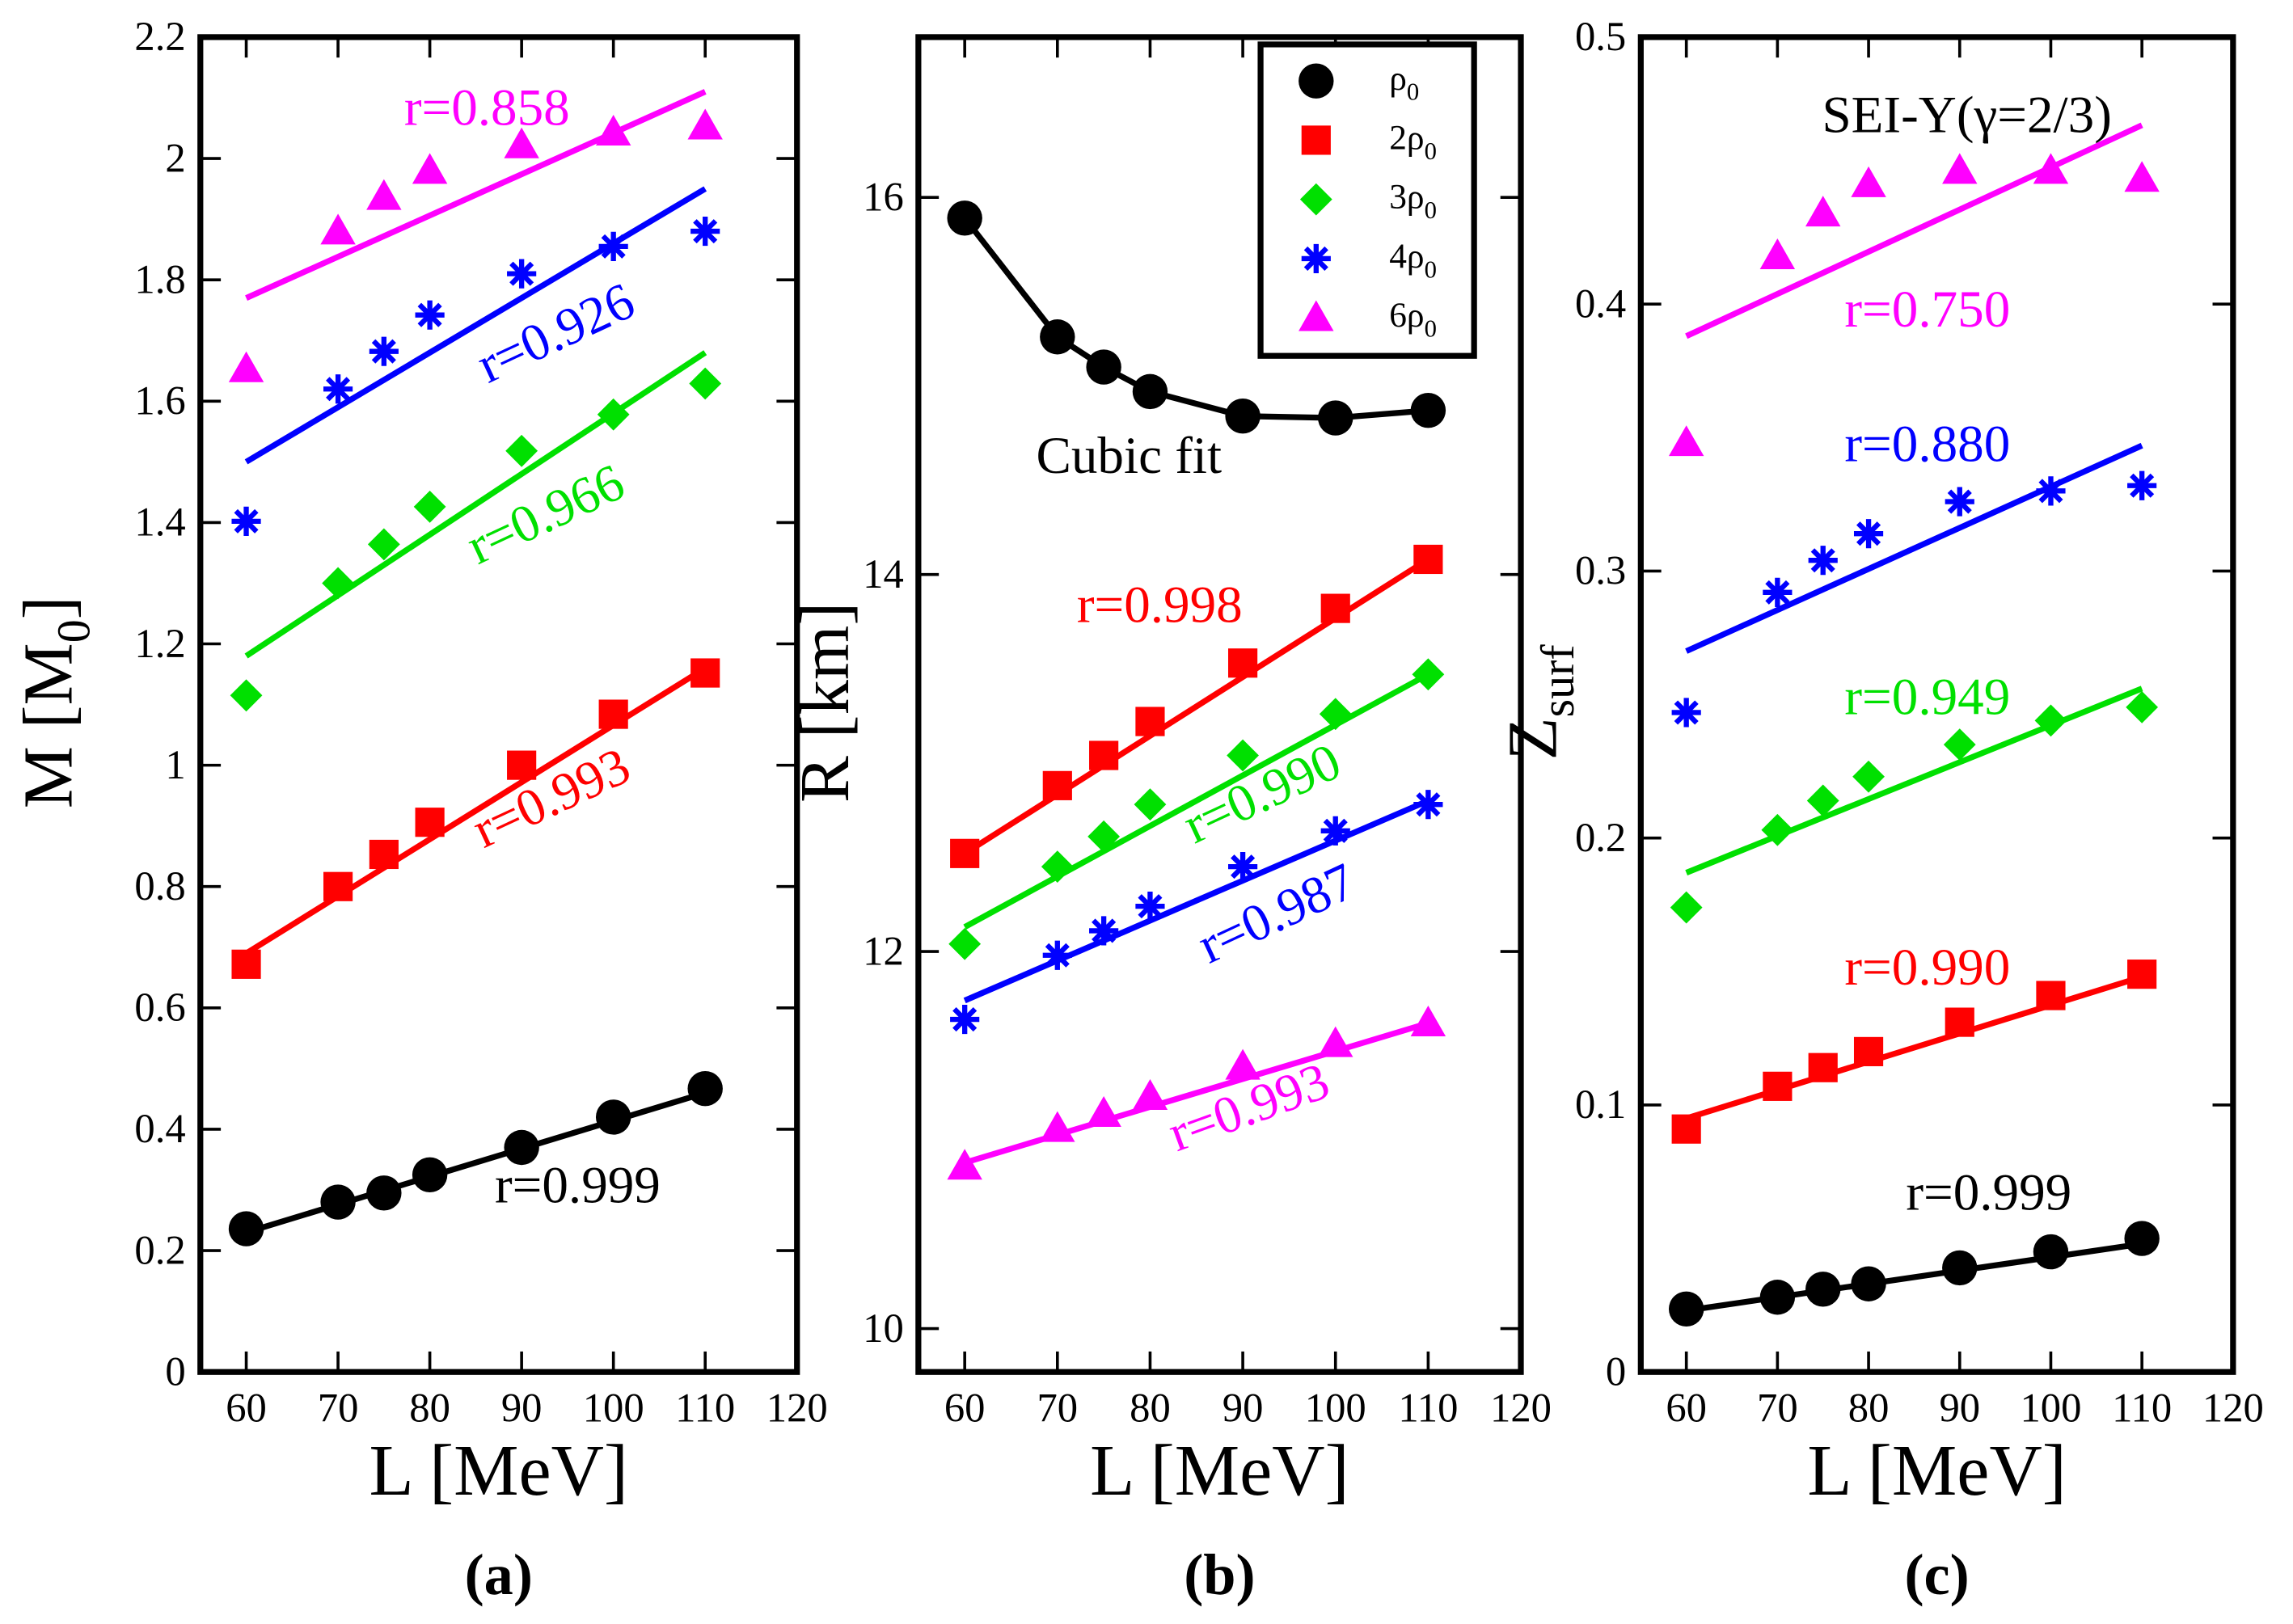 The width and height of the screenshot is (2293, 1624). I want to click on correlation-label: r=0.926, so click(555, 333).